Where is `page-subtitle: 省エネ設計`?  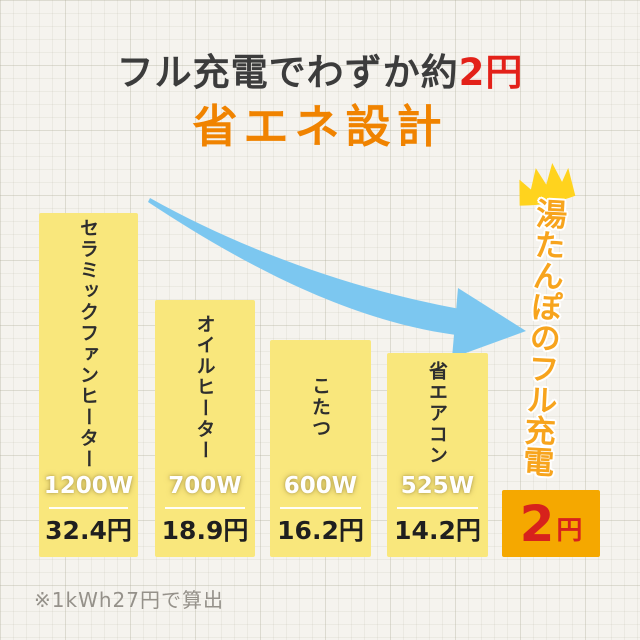 page-subtitle: 省エネ設計 is located at coordinates (320, 126).